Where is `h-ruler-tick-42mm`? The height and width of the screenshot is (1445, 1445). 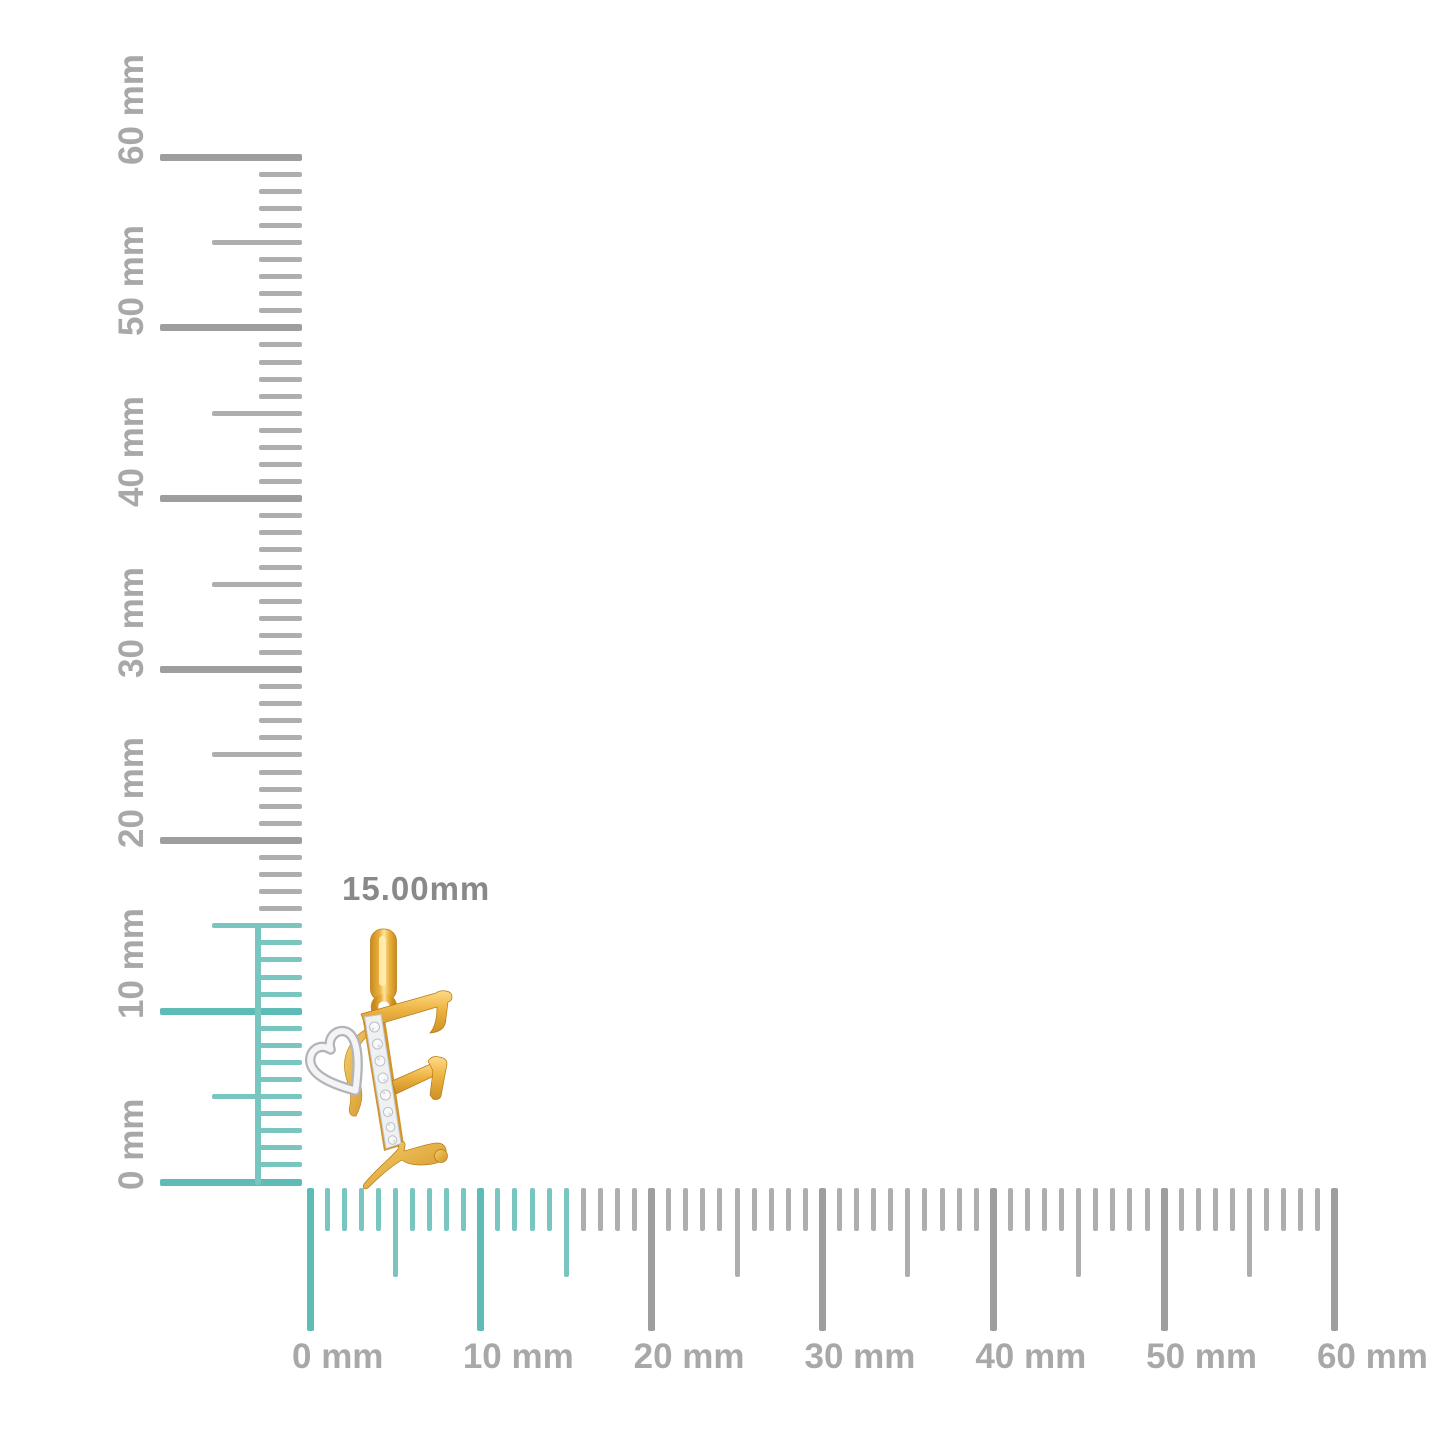 h-ruler-tick-42mm is located at coordinates (1027, 1209).